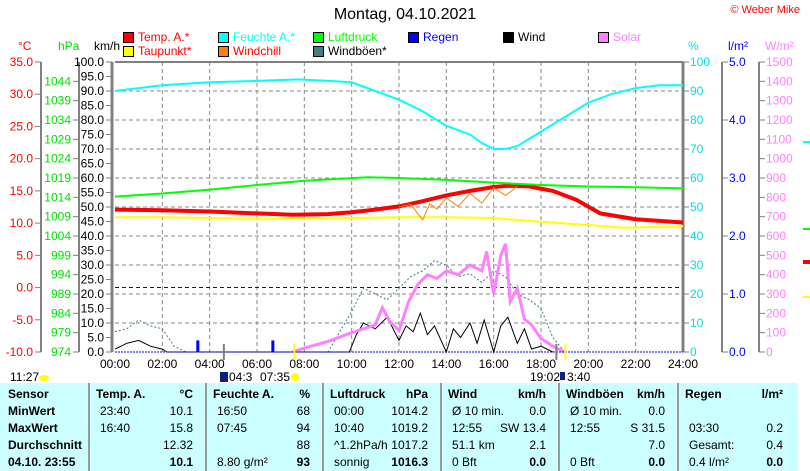  Describe the element at coordinates (22, 126) in the screenshot. I see `axis-tick-label-temp: 25.0` at that location.